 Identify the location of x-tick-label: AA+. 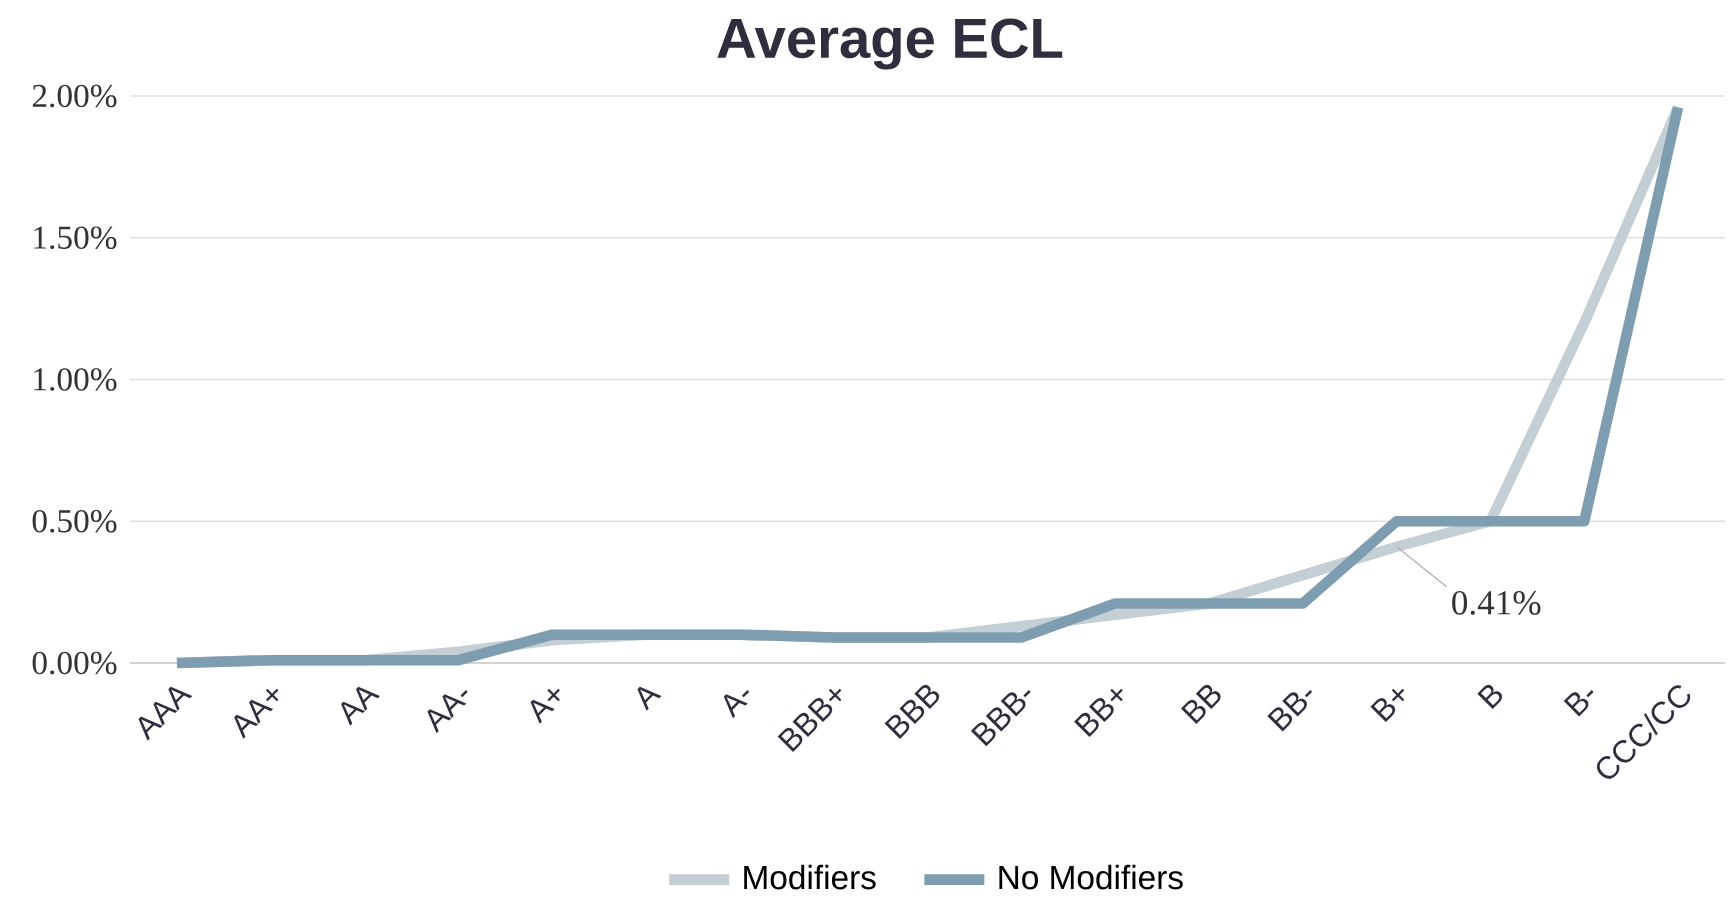
(256, 713).